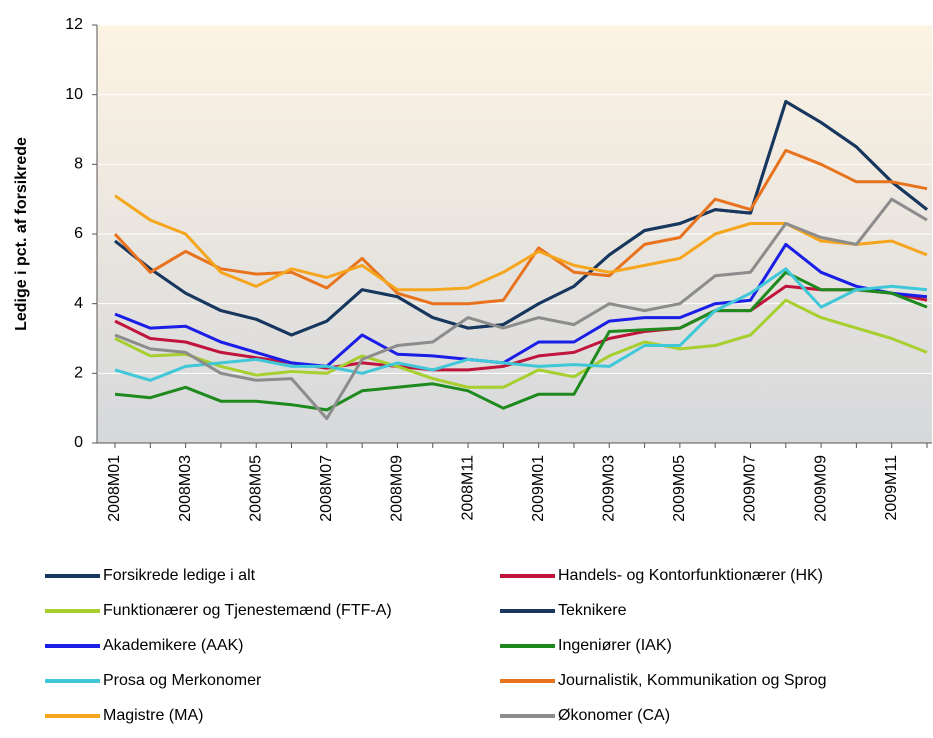 The height and width of the screenshot is (738, 933). I want to click on legend-label: Økonomer (CA), so click(614, 715).